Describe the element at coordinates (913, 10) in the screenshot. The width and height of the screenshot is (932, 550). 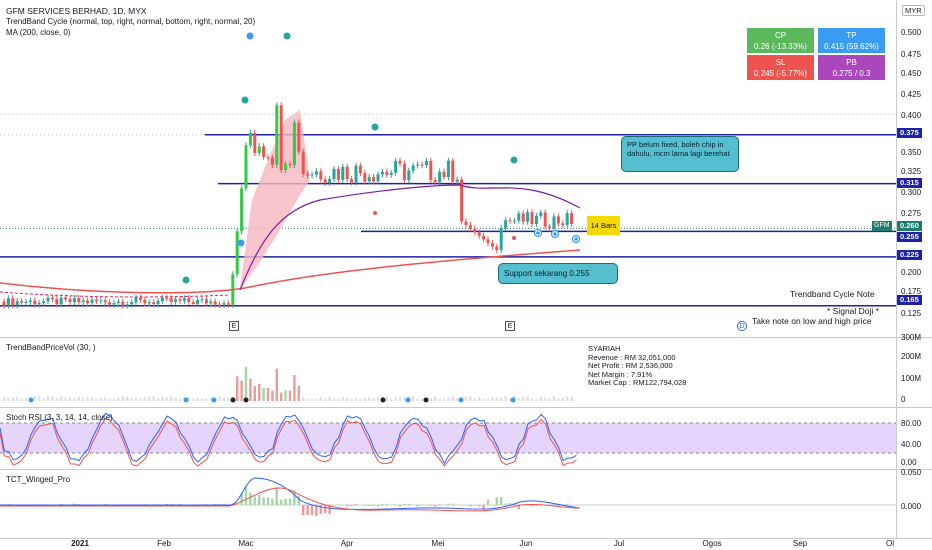
I see `currency-button: MYR` at that location.